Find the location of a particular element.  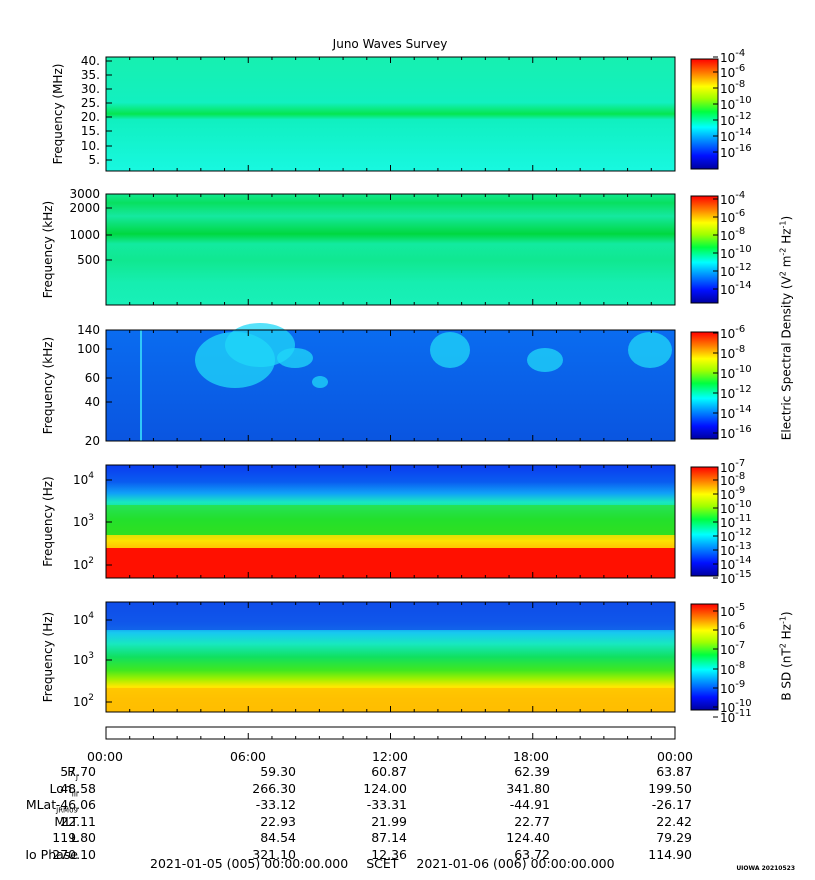

y-tick-label: 100 is located at coordinates (88, 349).